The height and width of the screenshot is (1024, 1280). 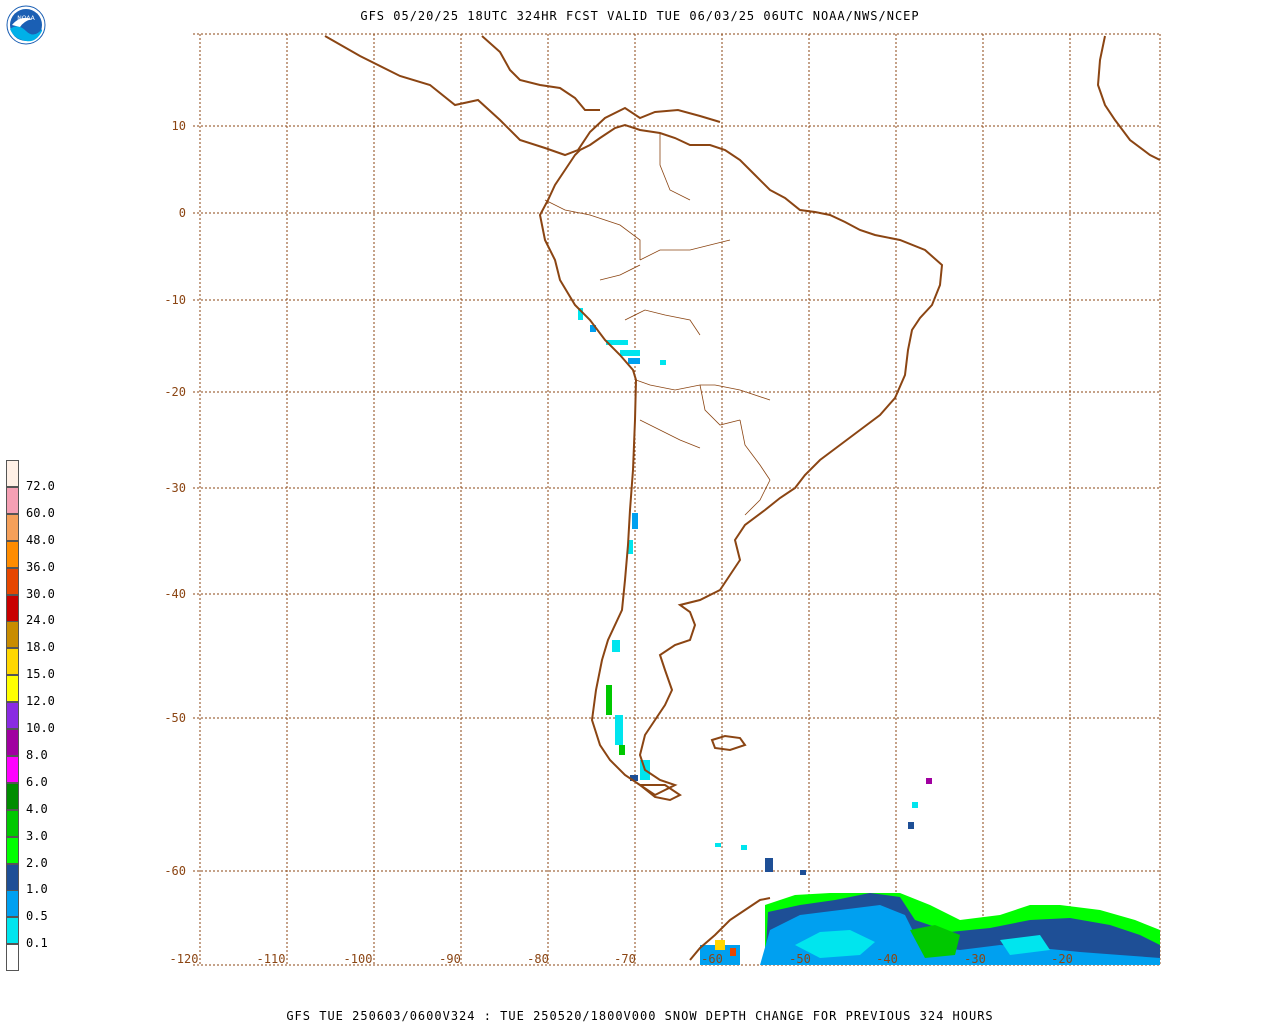 What do you see at coordinates (37, 808) in the screenshot?
I see `legend-label: 4.0` at bounding box center [37, 808].